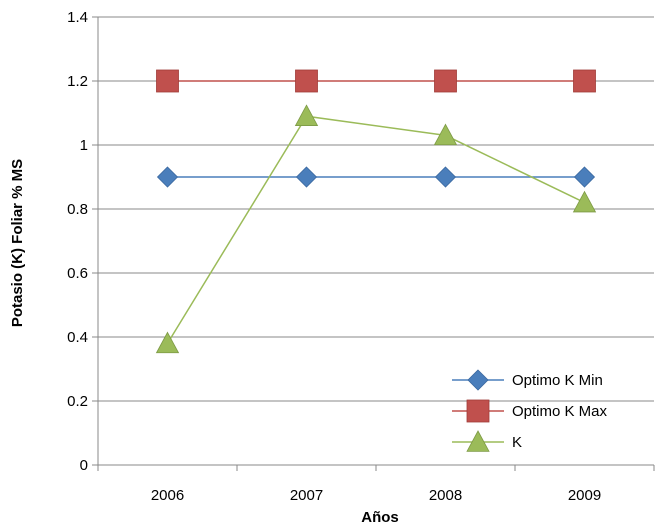 This screenshot has width=656, height=528. I want to click on y-tick-labels: 0 0.2 0.4 0.6 0.8 1 1.2 1.4, so click(77, 241).